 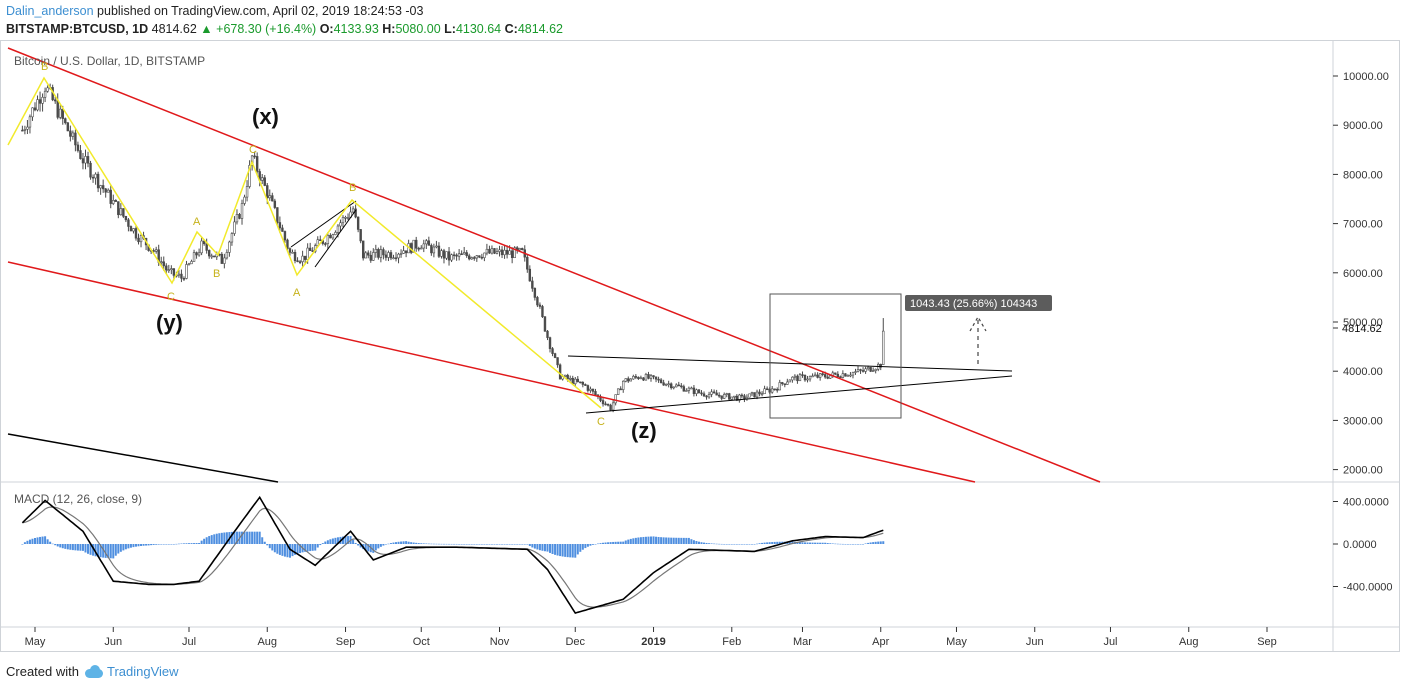 What do you see at coordinates (1363, 471) in the screenshot?
I see `price-tick-label: 2000.00` at bounding box center [1363, 471].